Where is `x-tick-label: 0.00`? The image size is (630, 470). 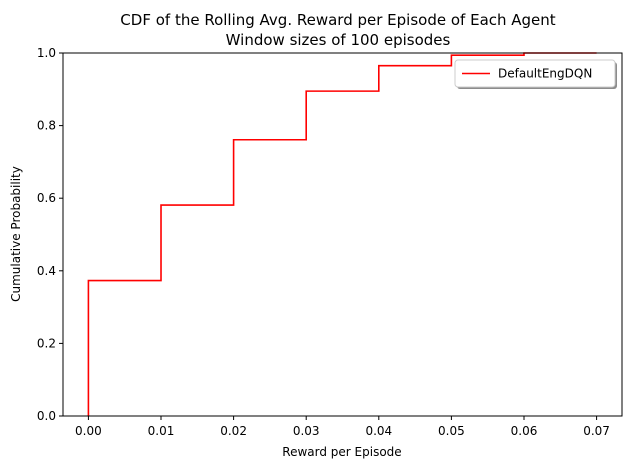 x-tick-label: 0.00 is located at coordinates (88, 431).